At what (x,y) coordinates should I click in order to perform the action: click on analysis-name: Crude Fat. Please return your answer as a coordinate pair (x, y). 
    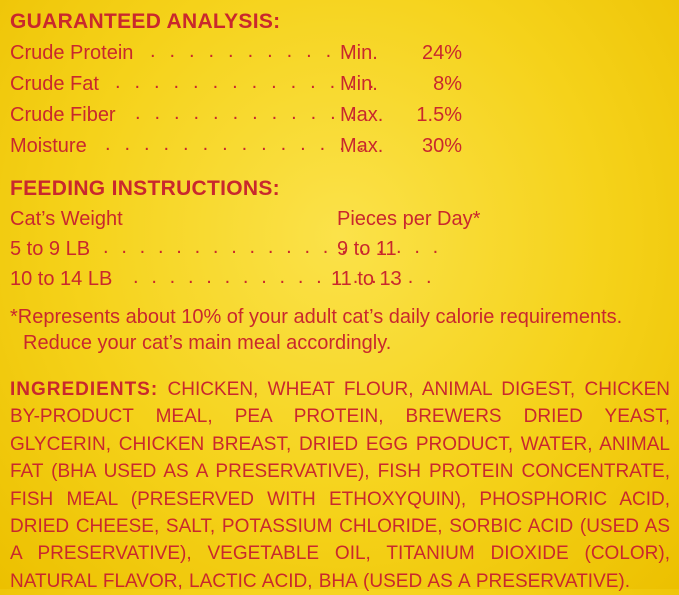
    Looking at the image, I should click on (54, 84).